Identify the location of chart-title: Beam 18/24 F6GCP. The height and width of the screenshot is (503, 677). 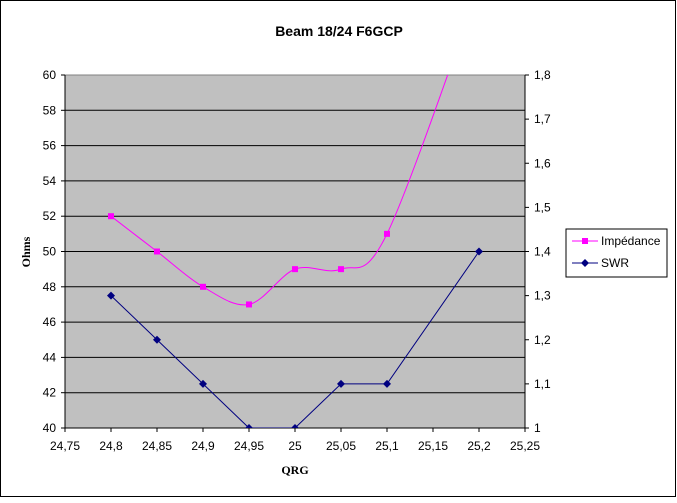
(339, 31).